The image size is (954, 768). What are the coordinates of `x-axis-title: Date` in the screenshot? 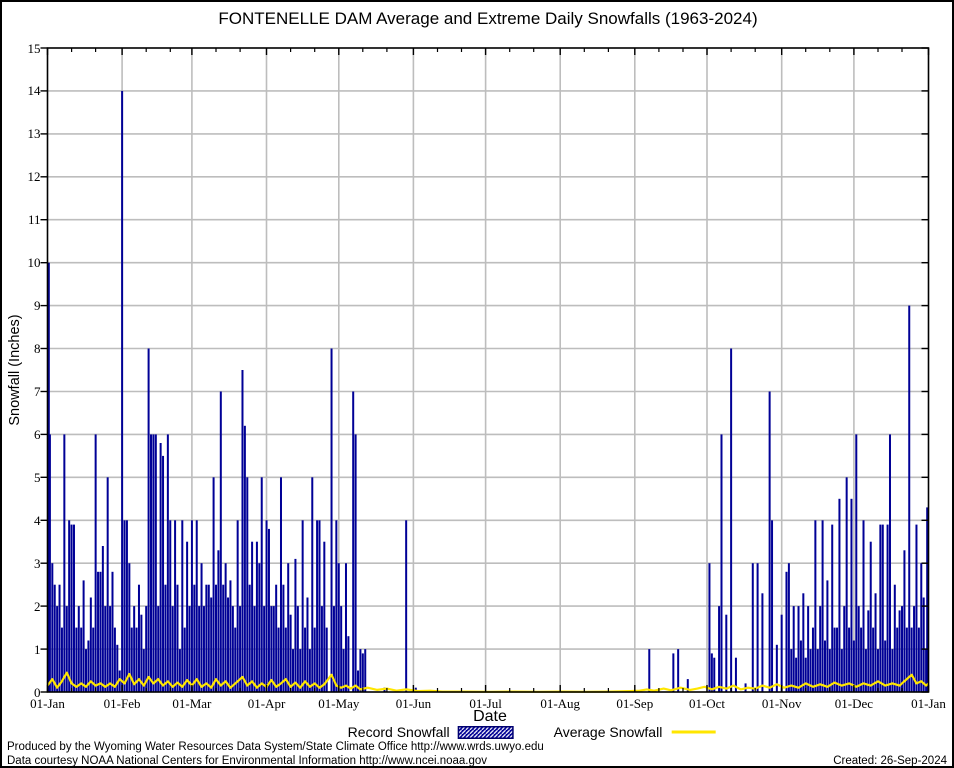 It's located at (490, 716).